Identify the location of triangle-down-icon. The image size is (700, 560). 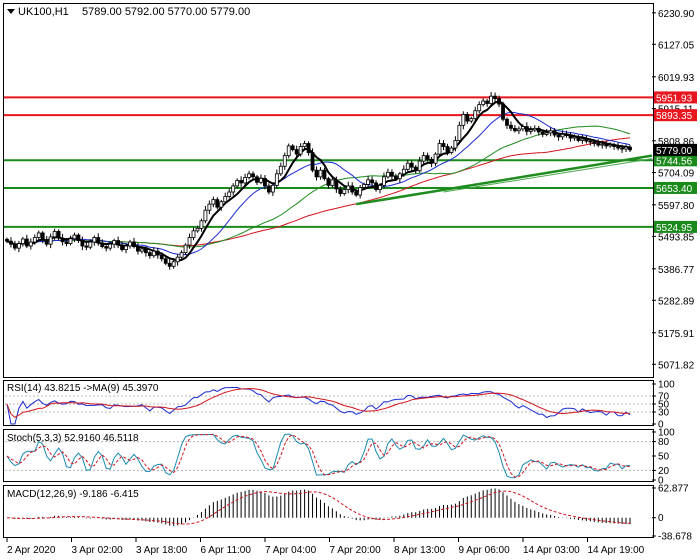
(11, 11).